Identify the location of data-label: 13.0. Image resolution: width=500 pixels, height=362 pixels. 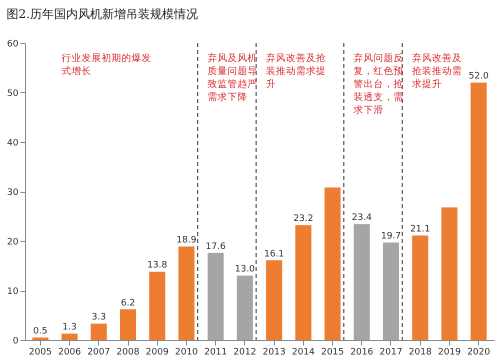
(245, 269).